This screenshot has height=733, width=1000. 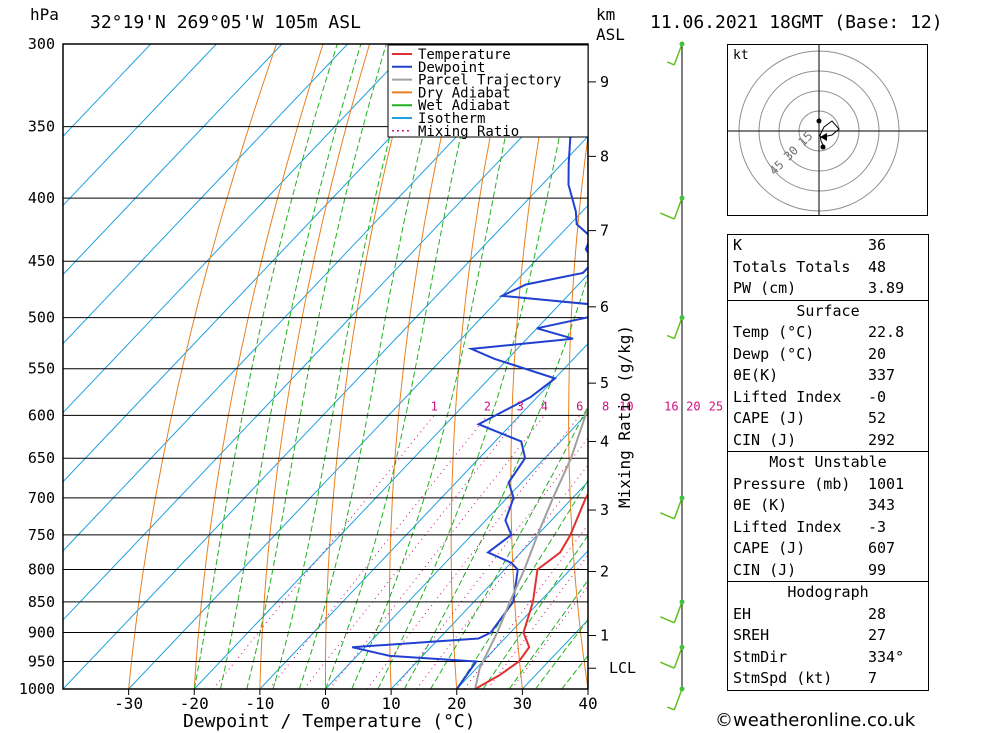 What do you see at coordinates (828, 355) in the screenshot?
I see `index-row: Dewp (°C) 20` at bounding box center [828, 355].